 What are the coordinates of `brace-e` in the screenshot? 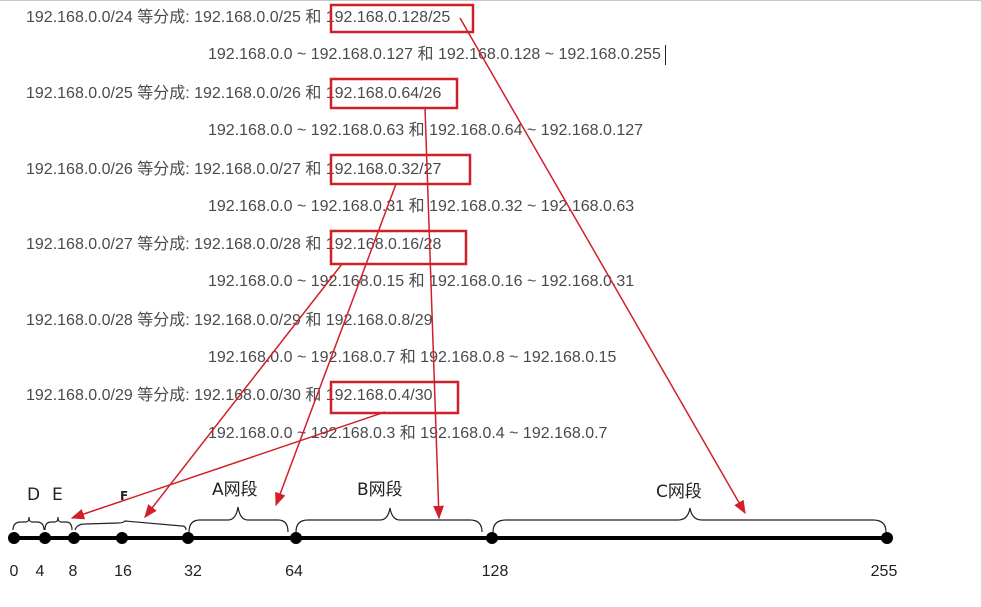 It's located at (58, 523).